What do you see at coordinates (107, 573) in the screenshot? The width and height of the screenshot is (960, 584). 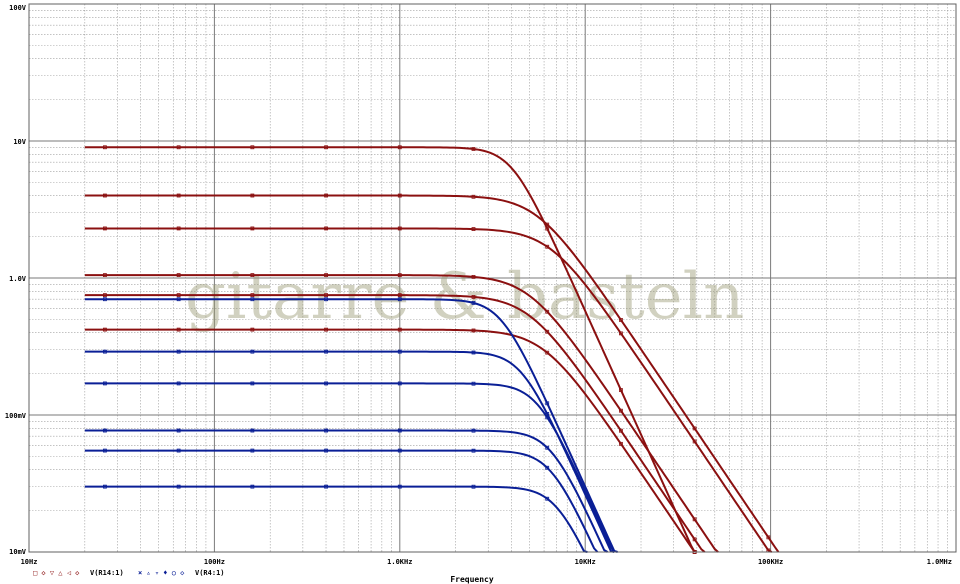 I see `legend-label: V(R14:1)` at bounding box center [107, 573].